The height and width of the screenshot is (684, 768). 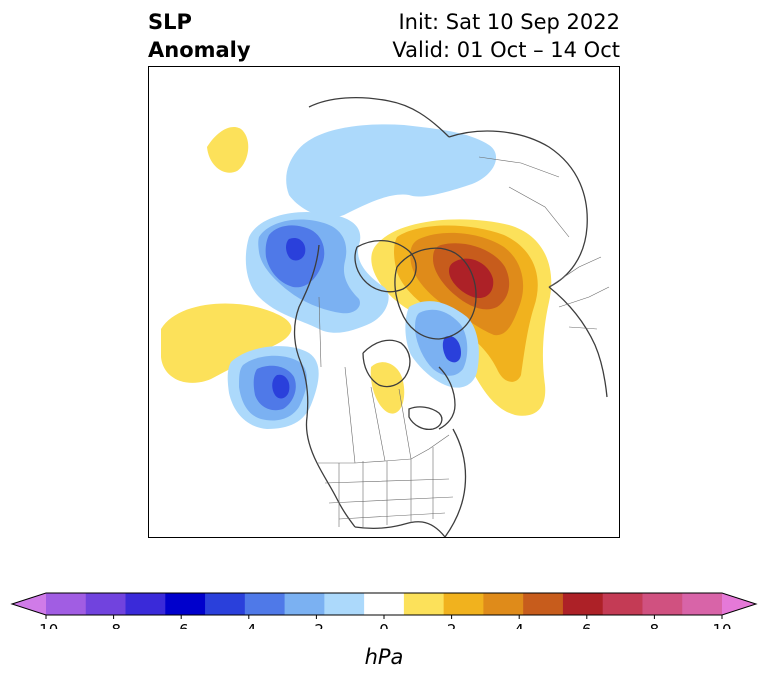 I want to click on central-pacific-ridge, so click(x=226, y=343).